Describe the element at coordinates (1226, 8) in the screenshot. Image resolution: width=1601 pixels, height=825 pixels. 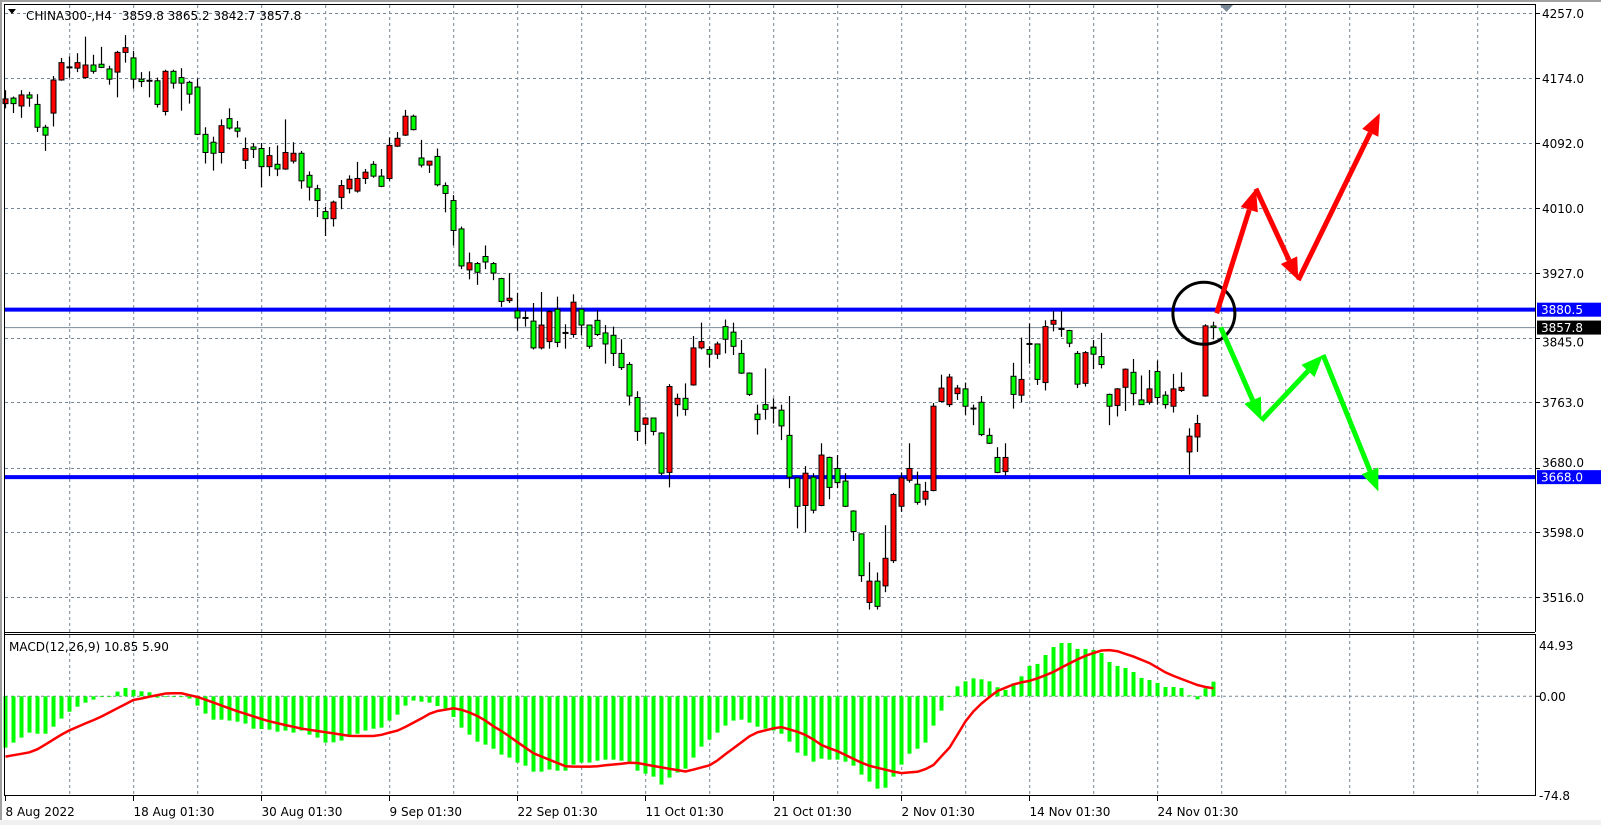
I see `chart-shift-marker-icon` at that location.